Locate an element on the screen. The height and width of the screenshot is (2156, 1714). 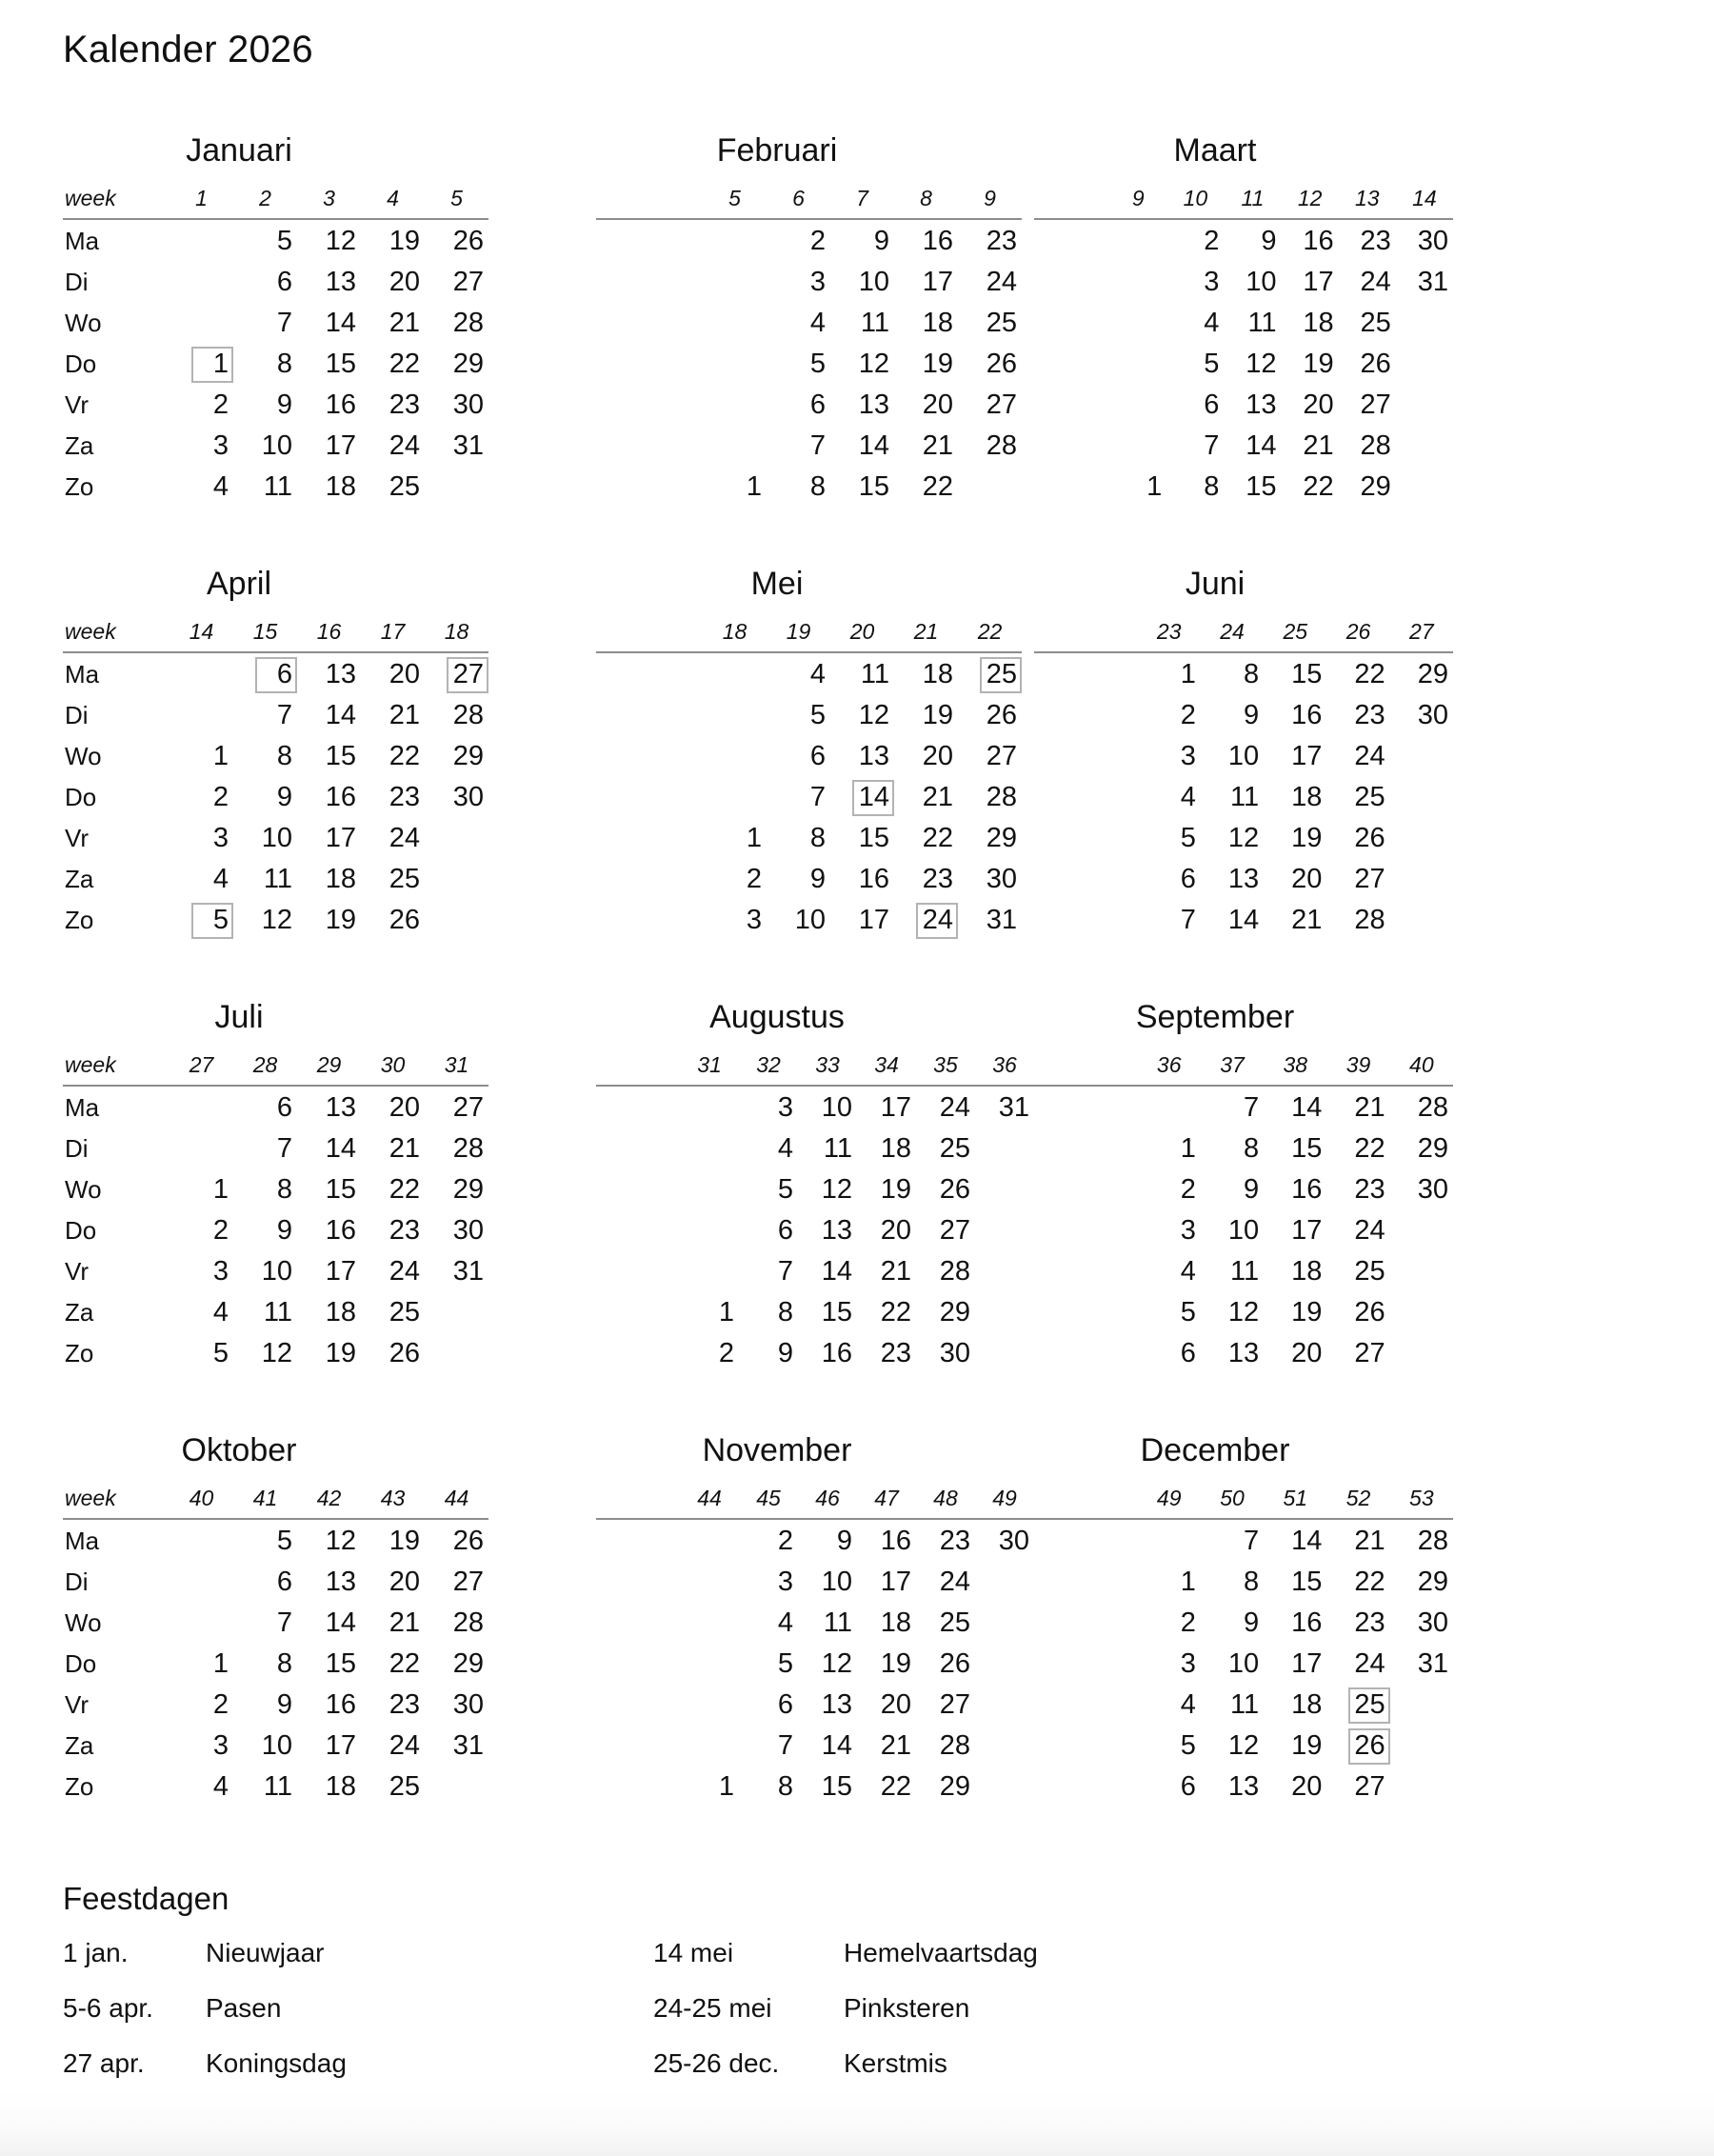
day-cell: 30 is located at coordinates (990, 880).